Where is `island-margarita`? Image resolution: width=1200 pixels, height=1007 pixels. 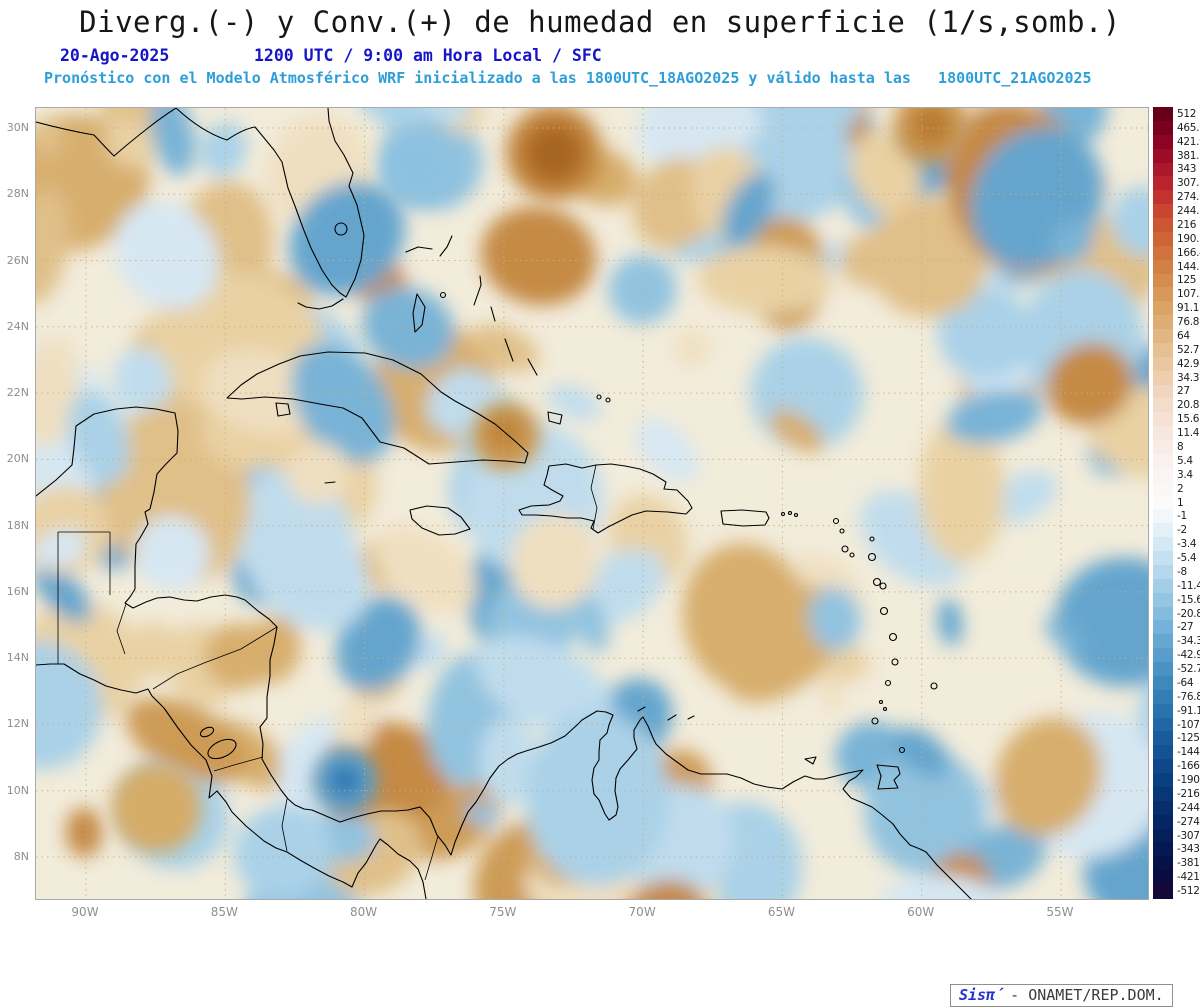 island-margarita is located at coordinates (810, 760).